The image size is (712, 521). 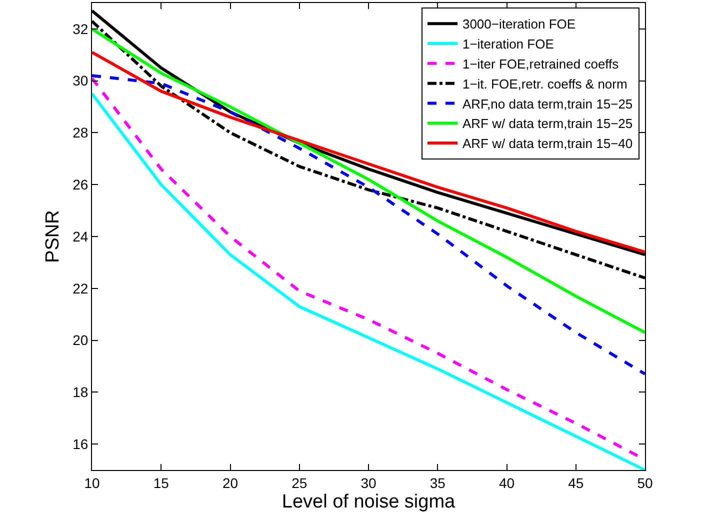 What do you see at coordinates (80, 132) in the screenshot?
I see `y-tick-label: 28` at bounding box center [80, 132].